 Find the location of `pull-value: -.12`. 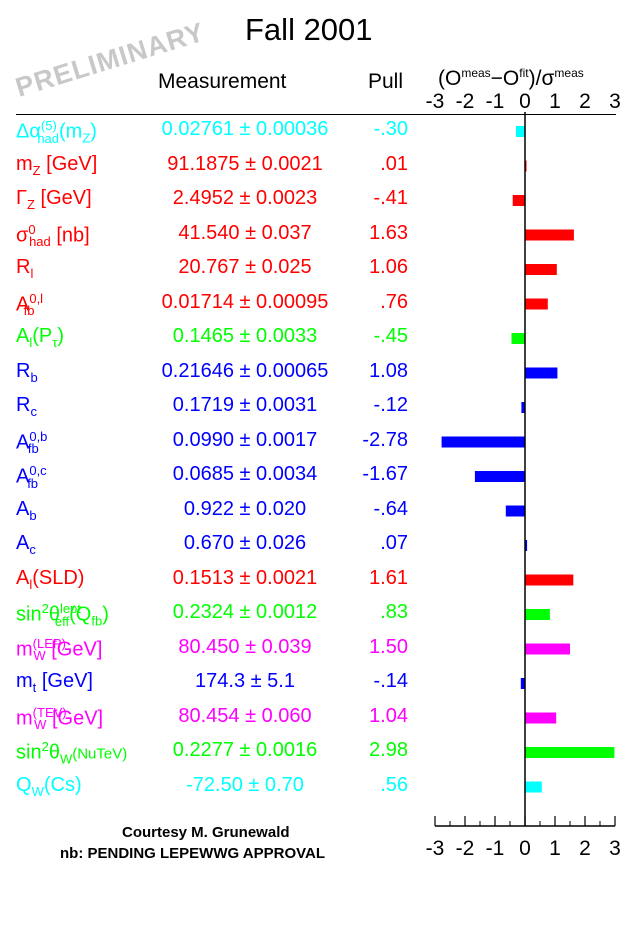

pull-value: -.12 is located at coordinates (390, 405).